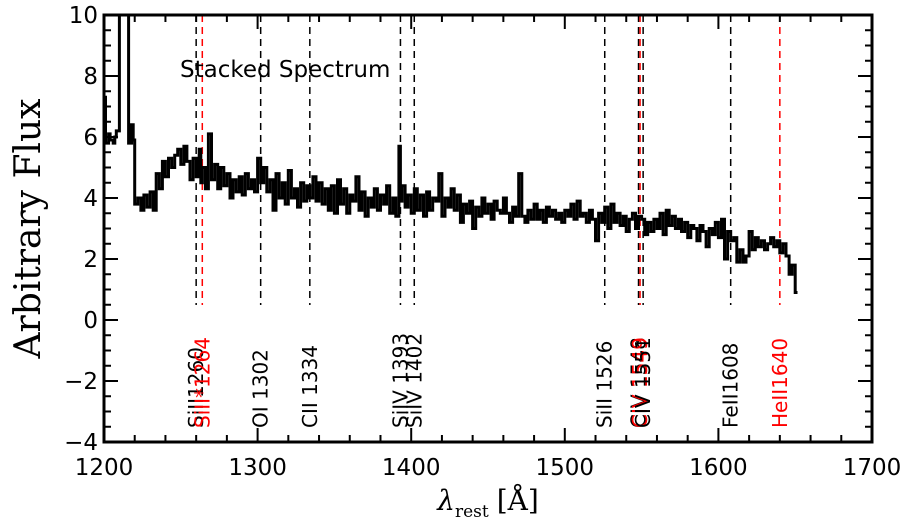  I want to click on line-marker-label: CII 1334, so click(310, 386).